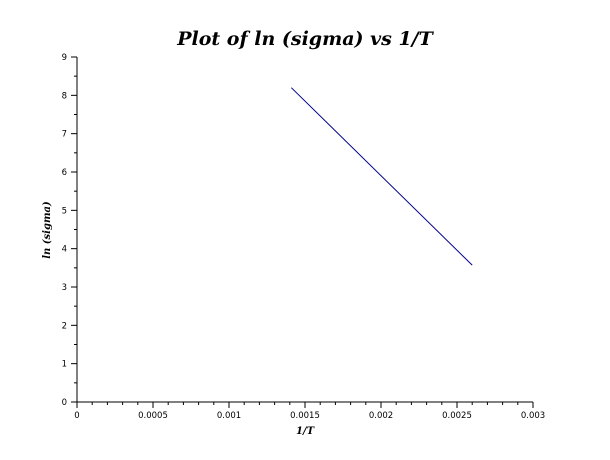 The height and width of the screenshot is (460, 610). Describe the element at coordinates (64, 365) in the screenshot. I see `y-tick-label: 1` at that location.